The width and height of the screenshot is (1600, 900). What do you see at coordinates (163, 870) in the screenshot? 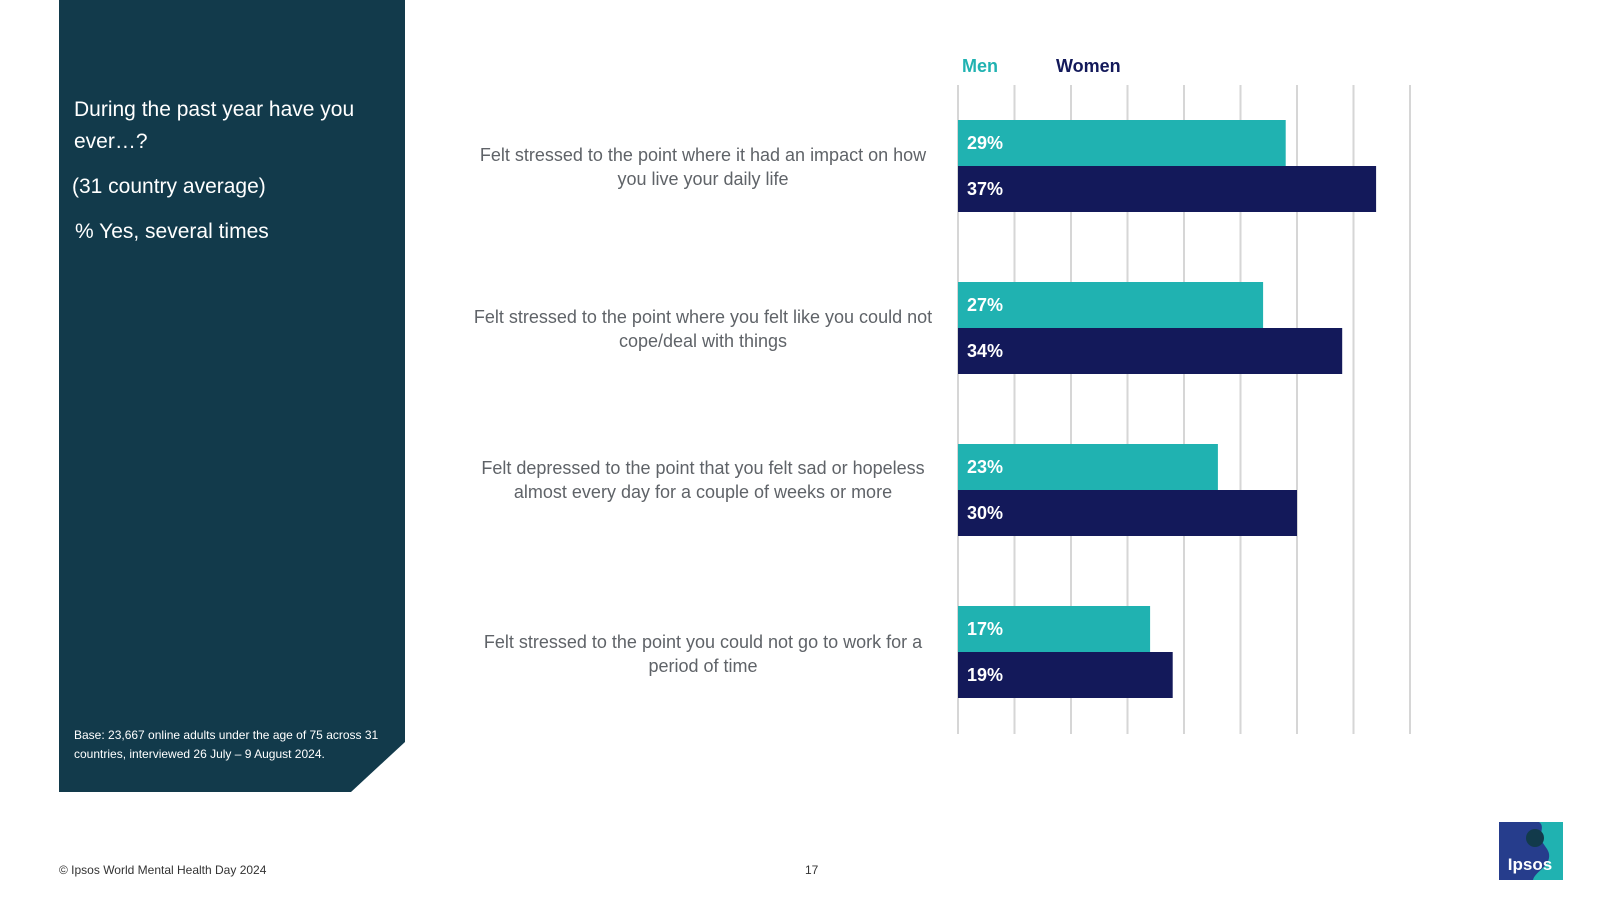
I see `footer-copyright: © Ipsos World Mental Health Day 2024` at bounding box center [163, 870].